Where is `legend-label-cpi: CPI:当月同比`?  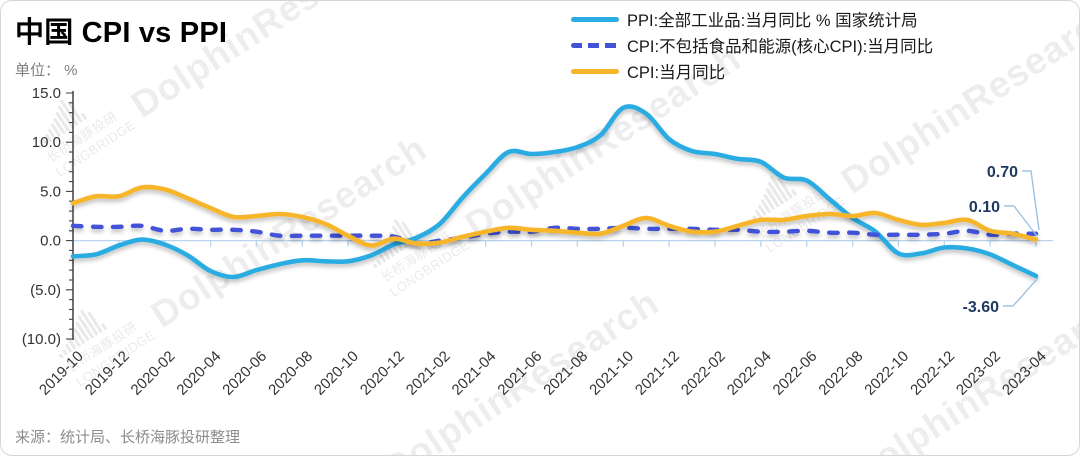
legend-label-cpi: CPI:当月同比 is located at coordinates (676, 73).